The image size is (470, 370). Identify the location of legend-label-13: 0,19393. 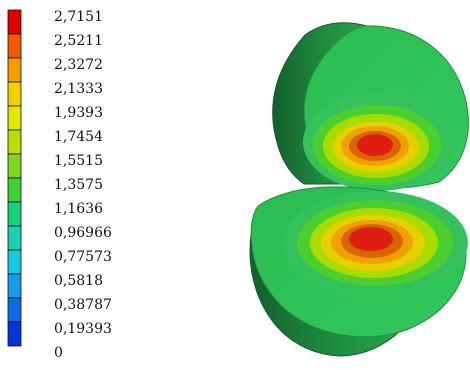
(83, 329).